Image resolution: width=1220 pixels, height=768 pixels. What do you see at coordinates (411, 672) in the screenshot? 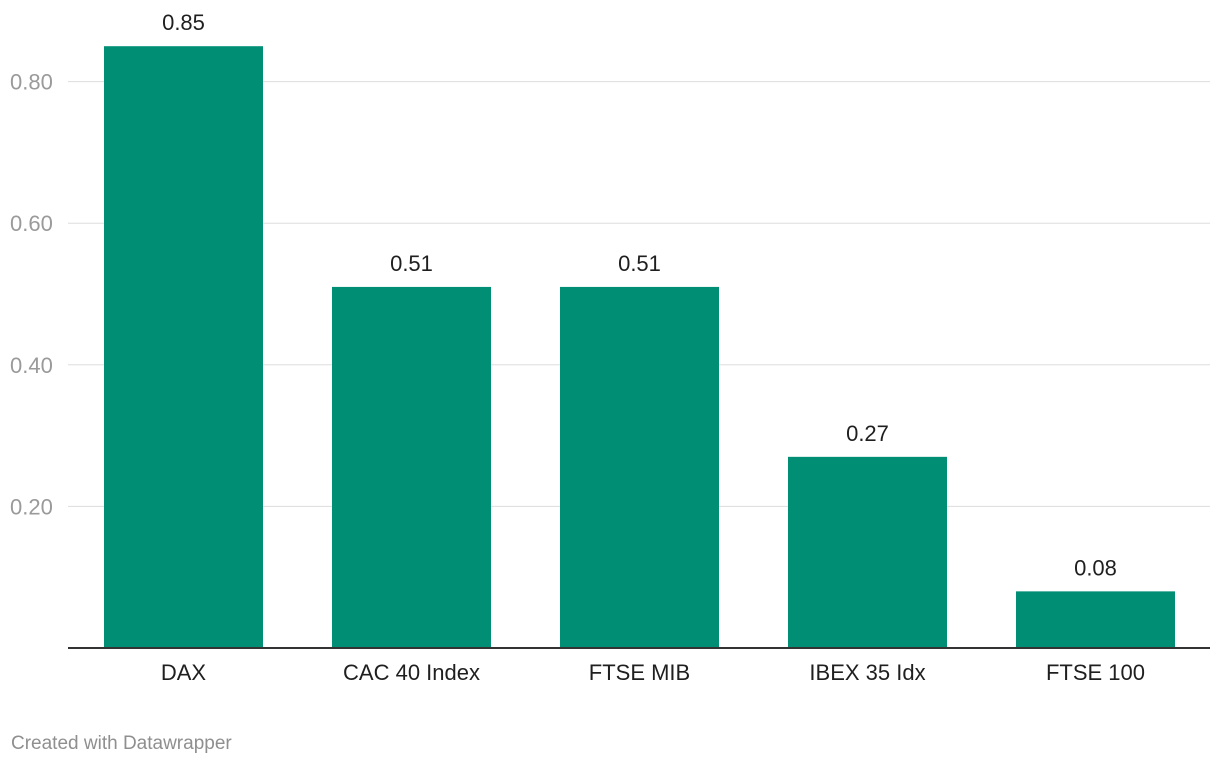
I see `x-category-label: CAC 40 Index` at bounding box center [411, 672].